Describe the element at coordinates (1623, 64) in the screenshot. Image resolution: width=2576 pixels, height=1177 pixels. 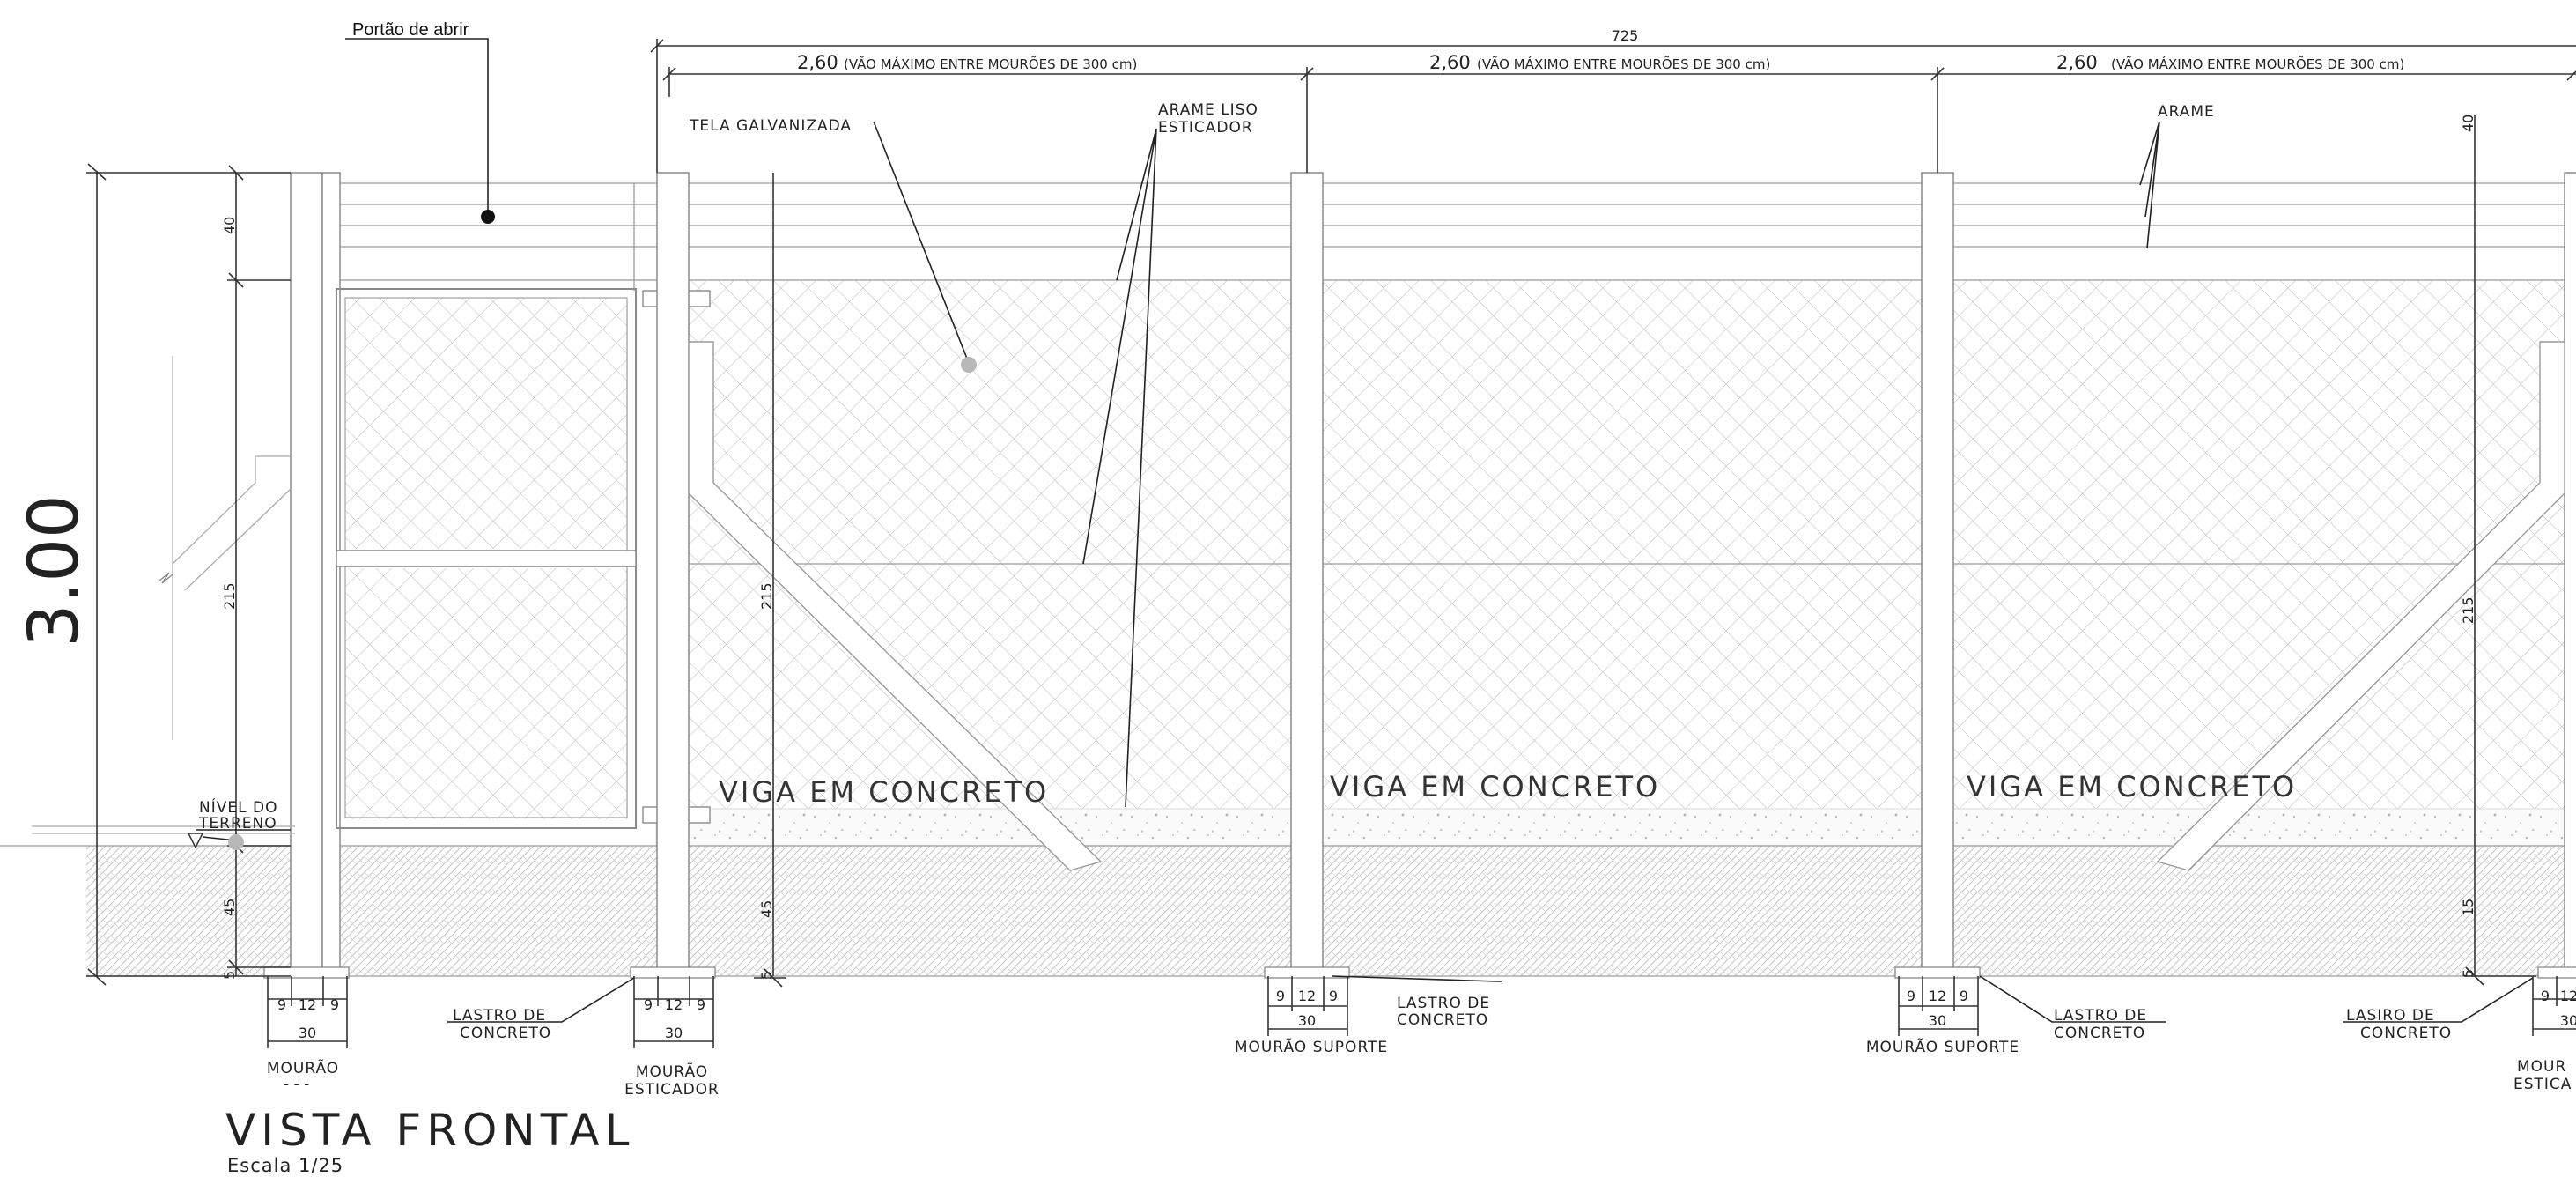
I see `span-2-note: (VÃO MÁXIMO ENTRE MOURÕES DE 300 cm)` at that location.